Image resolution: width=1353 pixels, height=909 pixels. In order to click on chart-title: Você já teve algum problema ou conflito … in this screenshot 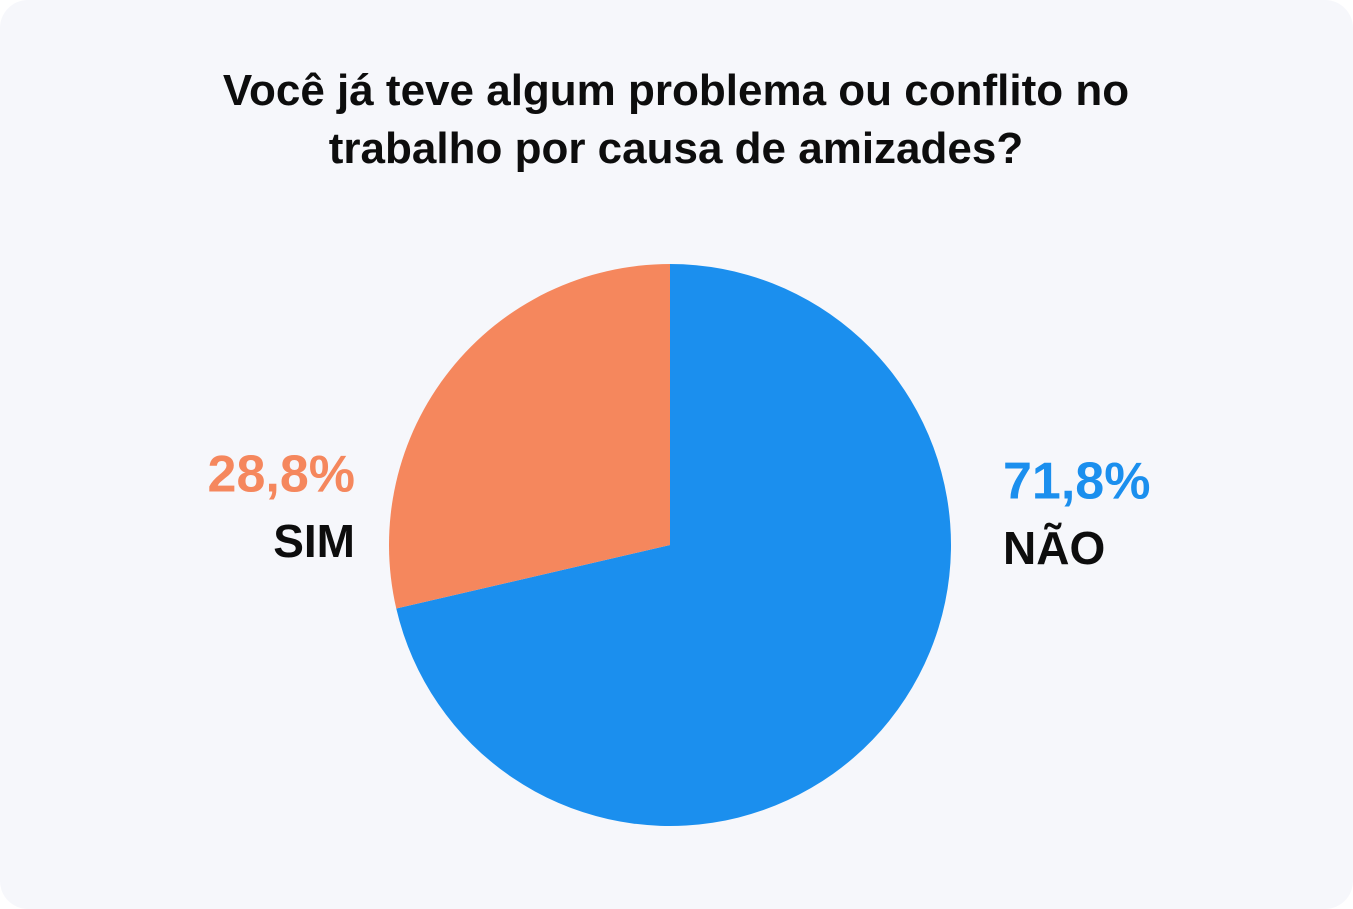, I will do `click(676, 119)`.